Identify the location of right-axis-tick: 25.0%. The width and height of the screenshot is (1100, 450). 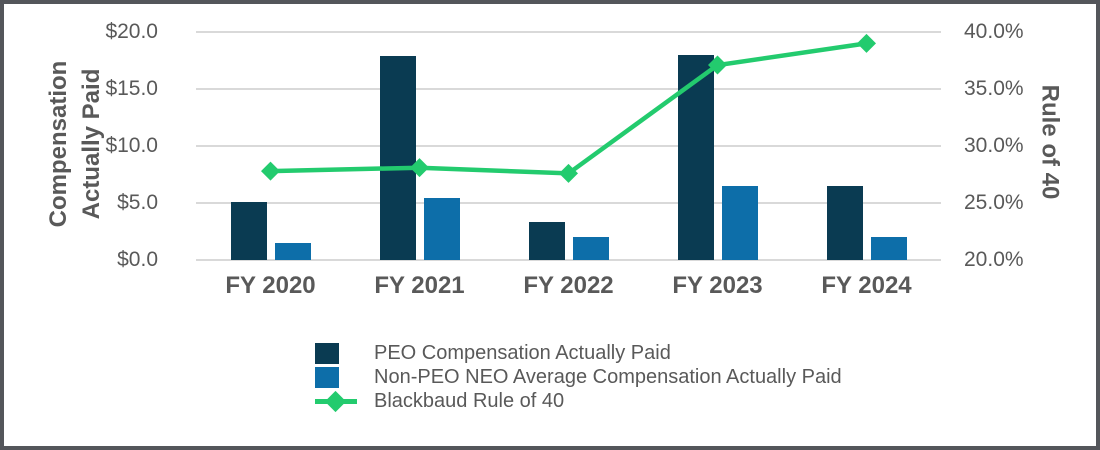
(994, 202).